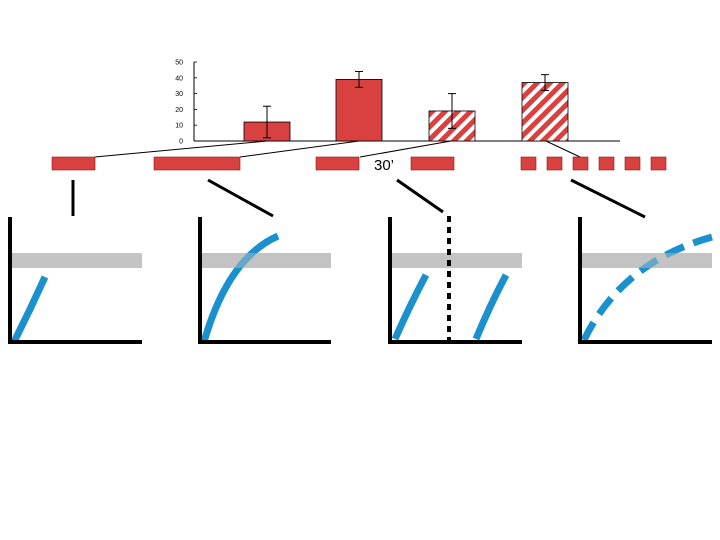  I want to click on protocol-3-pulse-a, so click(337, 163).